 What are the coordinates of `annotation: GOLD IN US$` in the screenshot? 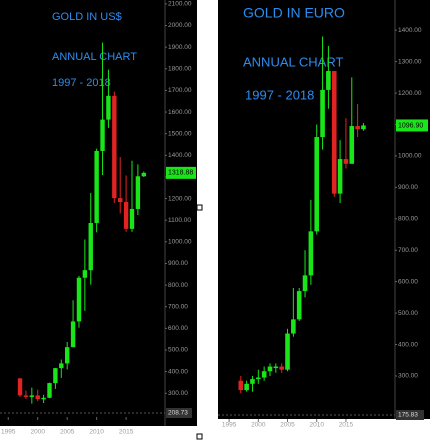 It's located at (87, 17).